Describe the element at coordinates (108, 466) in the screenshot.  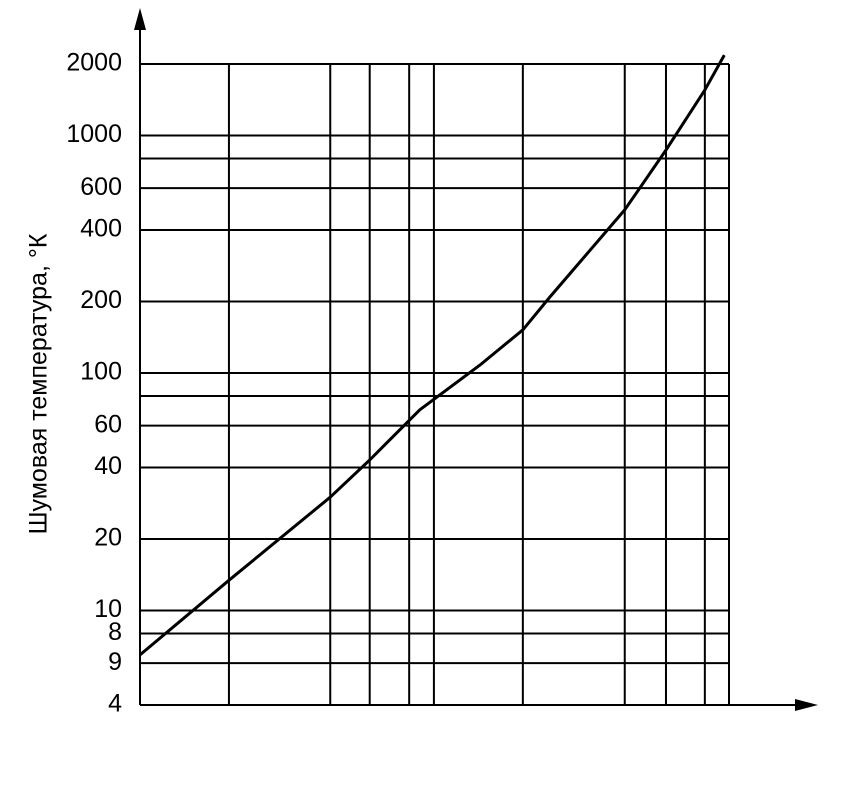
I see `y-tick-label: 40` at that location.